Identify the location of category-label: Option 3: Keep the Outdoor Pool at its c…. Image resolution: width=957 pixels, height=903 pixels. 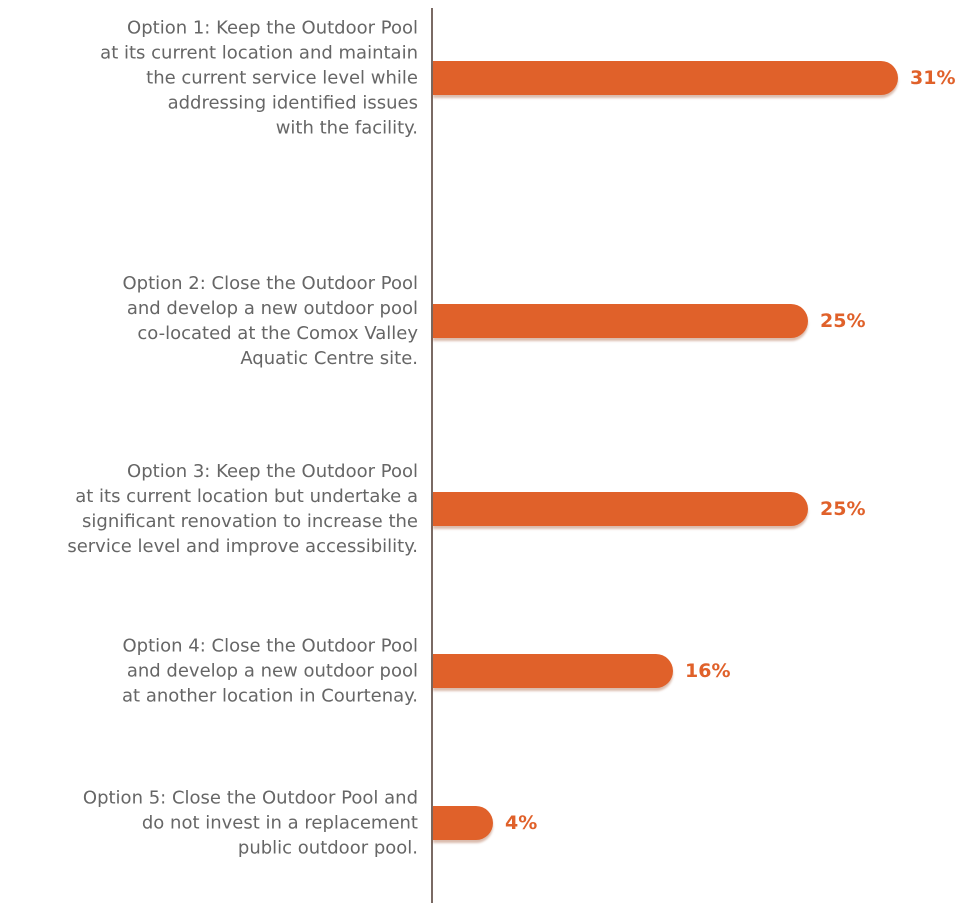
(242, 509).